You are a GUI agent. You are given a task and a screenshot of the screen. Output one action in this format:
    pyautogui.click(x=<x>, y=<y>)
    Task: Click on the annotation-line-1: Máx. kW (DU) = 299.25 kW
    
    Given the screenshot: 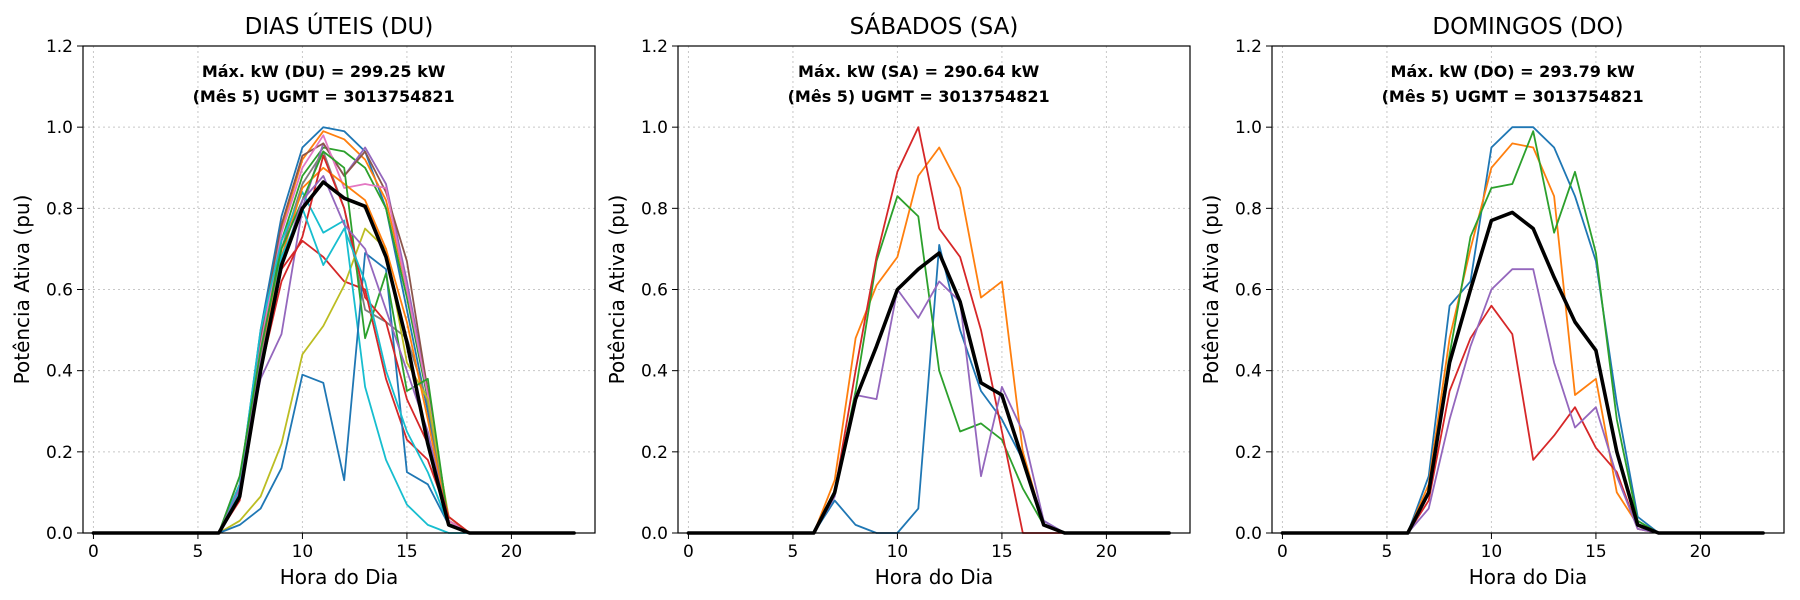 What is the action you would take?
    pyautogui.click(x=324, y=71)
    